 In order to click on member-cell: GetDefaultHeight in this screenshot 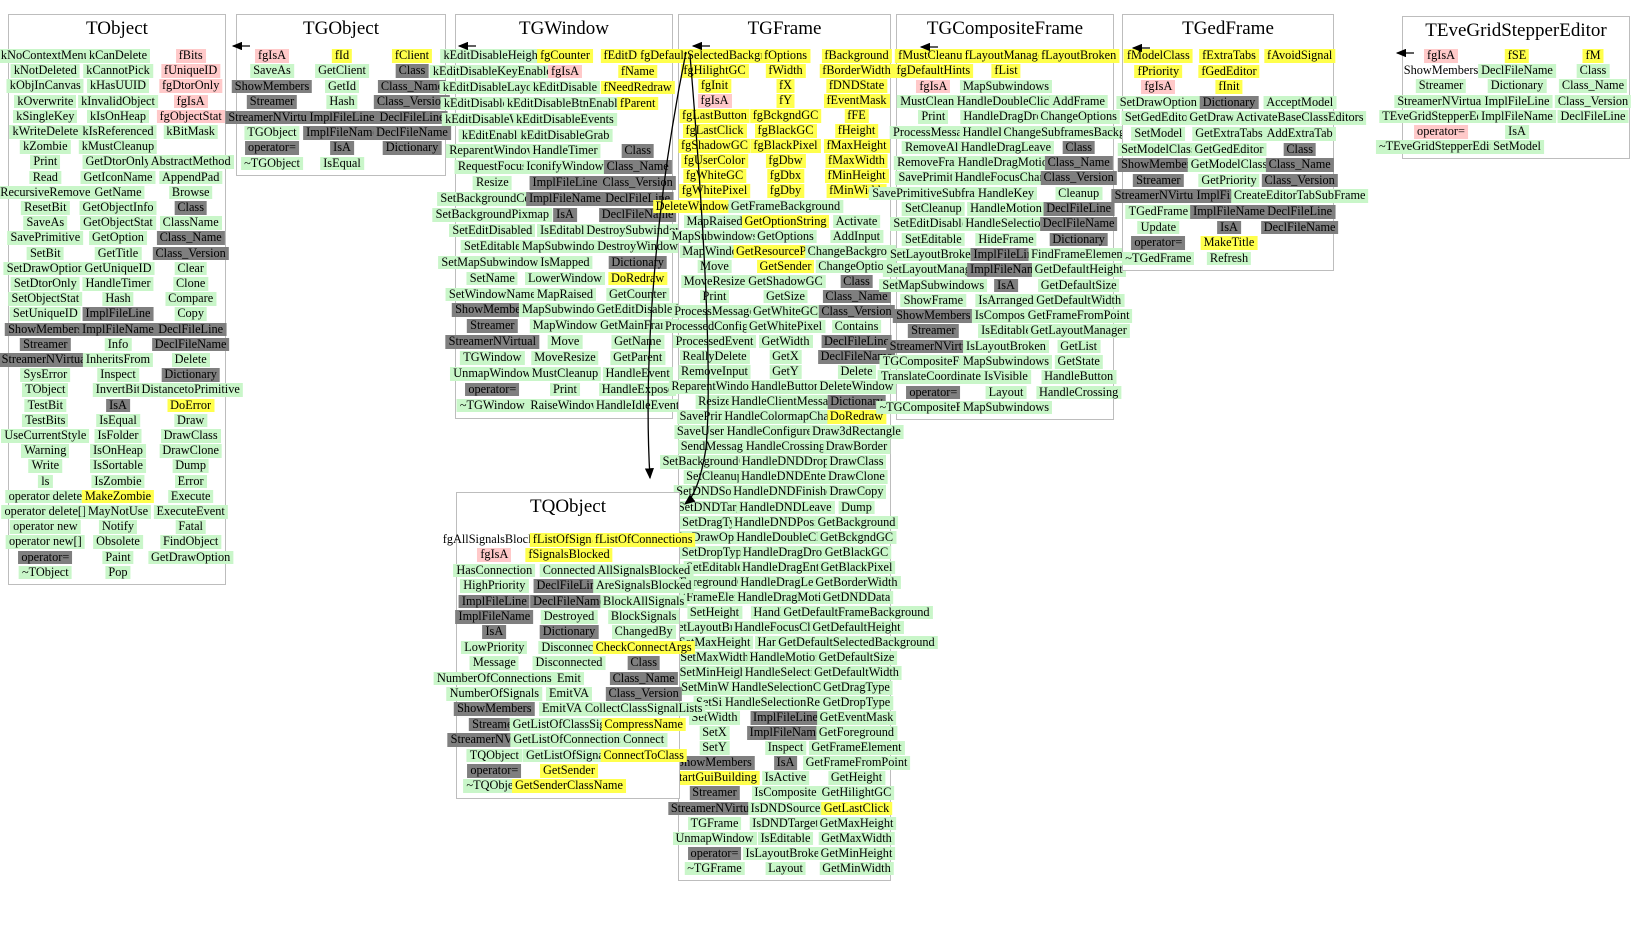, I will do `click(1078, 270)`.